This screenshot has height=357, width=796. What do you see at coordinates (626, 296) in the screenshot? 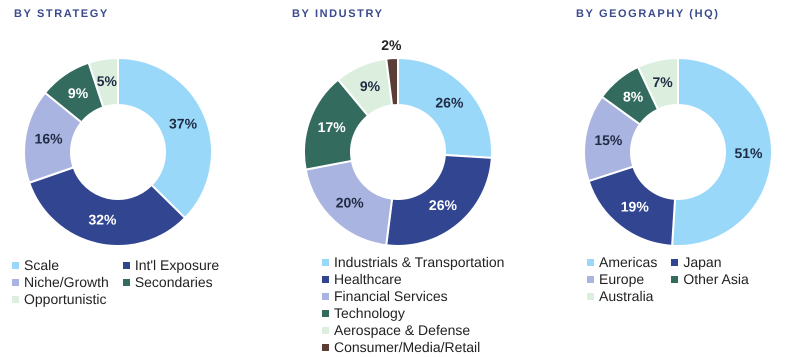
I see `legend-label: Australia` at bounding box center [626, 296].